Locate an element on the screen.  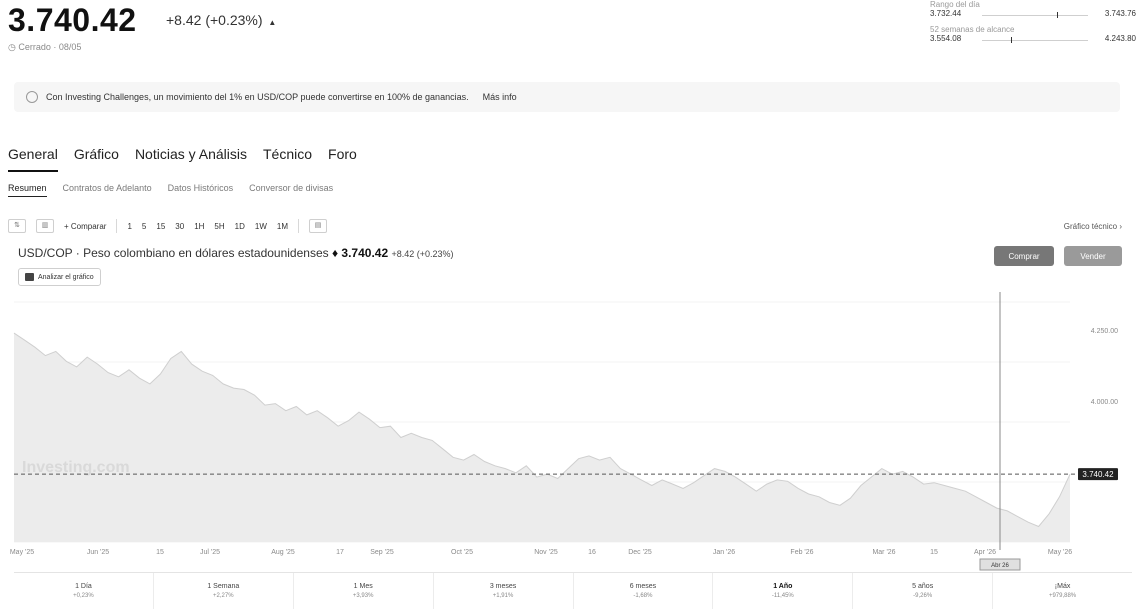
price-change: +8.42 (+0.23%) ▲ is located at coordinates (221, 20).